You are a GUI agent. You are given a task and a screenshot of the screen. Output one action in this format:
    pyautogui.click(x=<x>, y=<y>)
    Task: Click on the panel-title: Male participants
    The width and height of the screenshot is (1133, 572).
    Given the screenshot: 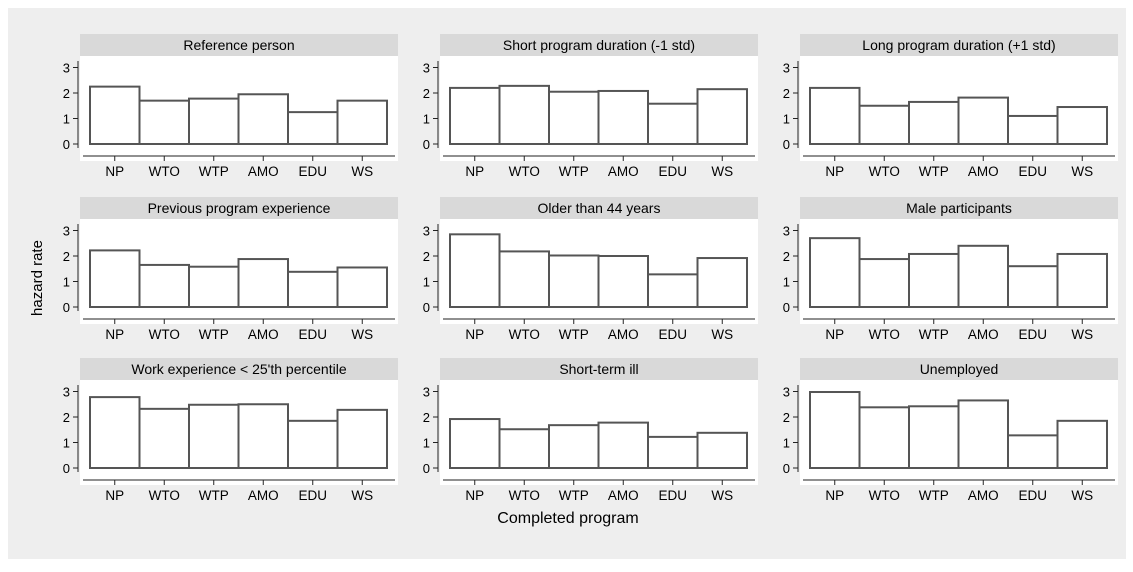 What is the action you would take?
    pyautogui.click(x=959, y=208)
    